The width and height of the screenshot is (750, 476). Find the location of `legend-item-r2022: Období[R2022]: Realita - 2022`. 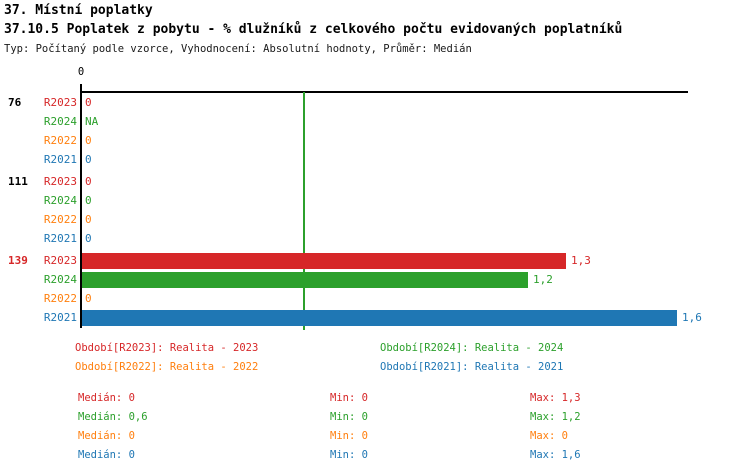

legend-item-r2022: Období[R2022]: Realita - 2022 is located at coordinates (167, 367).